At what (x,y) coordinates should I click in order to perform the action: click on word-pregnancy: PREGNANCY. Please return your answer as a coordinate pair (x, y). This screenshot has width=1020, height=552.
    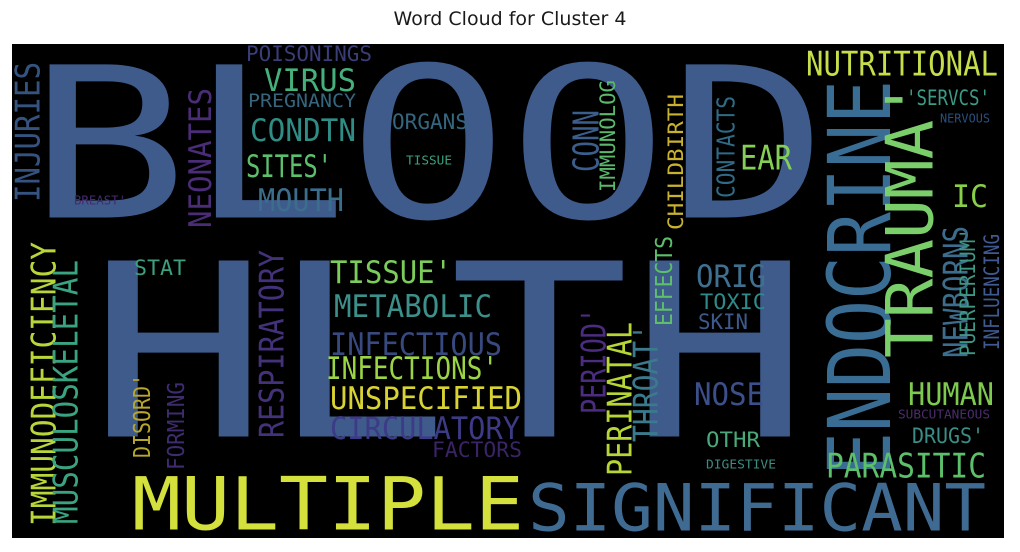
    Looking at the image, I should click on (302, 101).